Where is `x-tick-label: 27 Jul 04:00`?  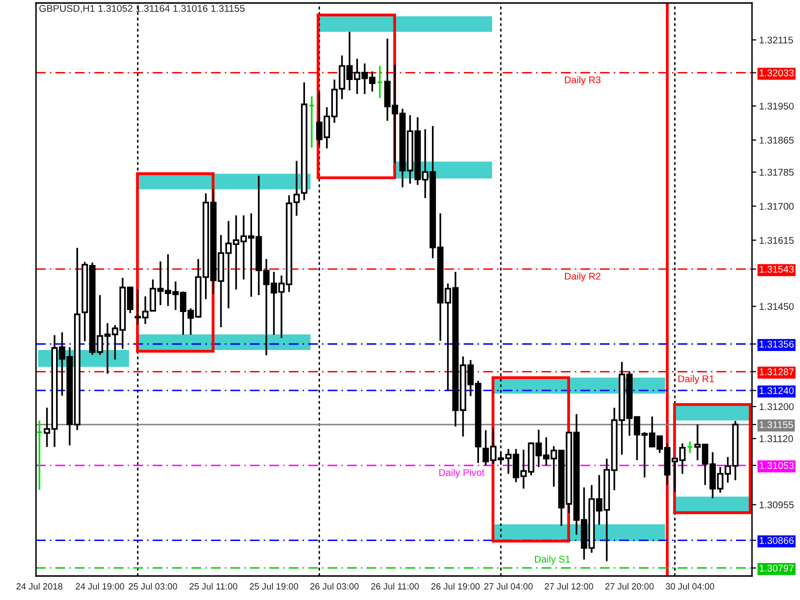
x-tick-label: 27 Jul 04:00 is located at coordinates (508, 586).